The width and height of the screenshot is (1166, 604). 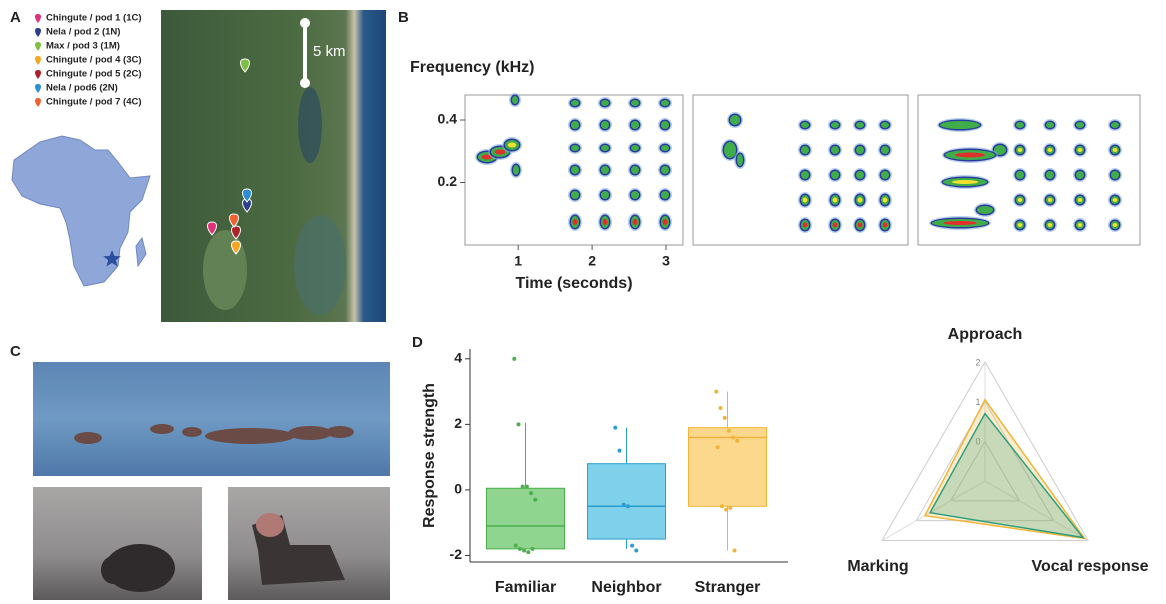 What do you see at coordinates (985, 334) in the screenshot?
I see `axis-label: Approach` at bounding box center [985, 334].